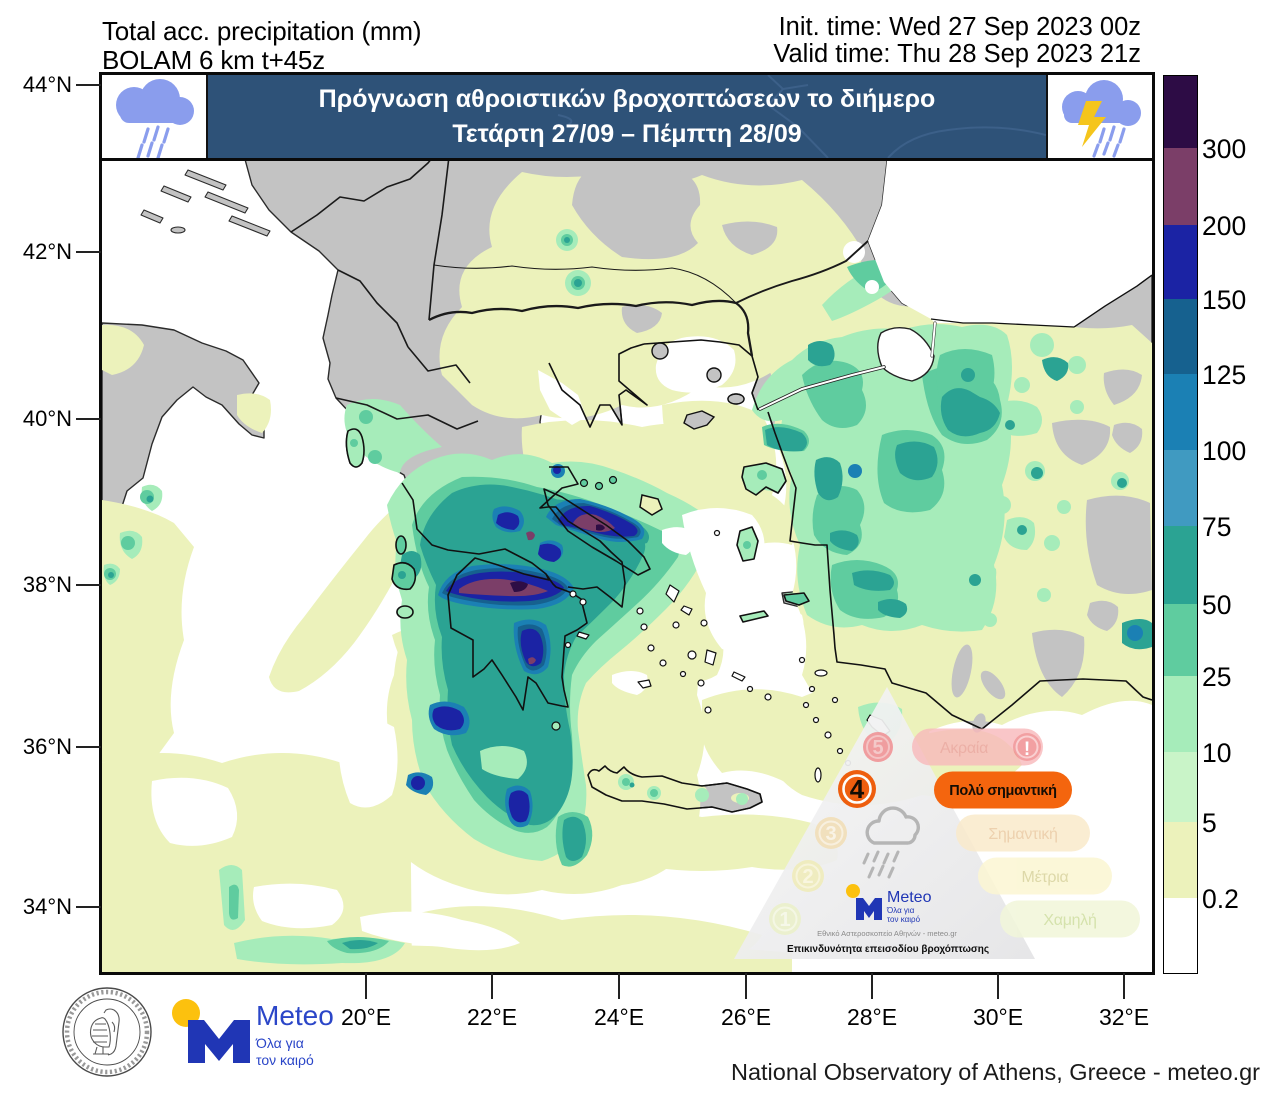  What do you see at coordinates (888, 949) in the screenshot?
I see `svg-text:Επικινδυνότητα επεισοδίου βροχ: Επικινδυνότητα επεισοδίου βροχόπτωσης` at bounding box center [888, 949].